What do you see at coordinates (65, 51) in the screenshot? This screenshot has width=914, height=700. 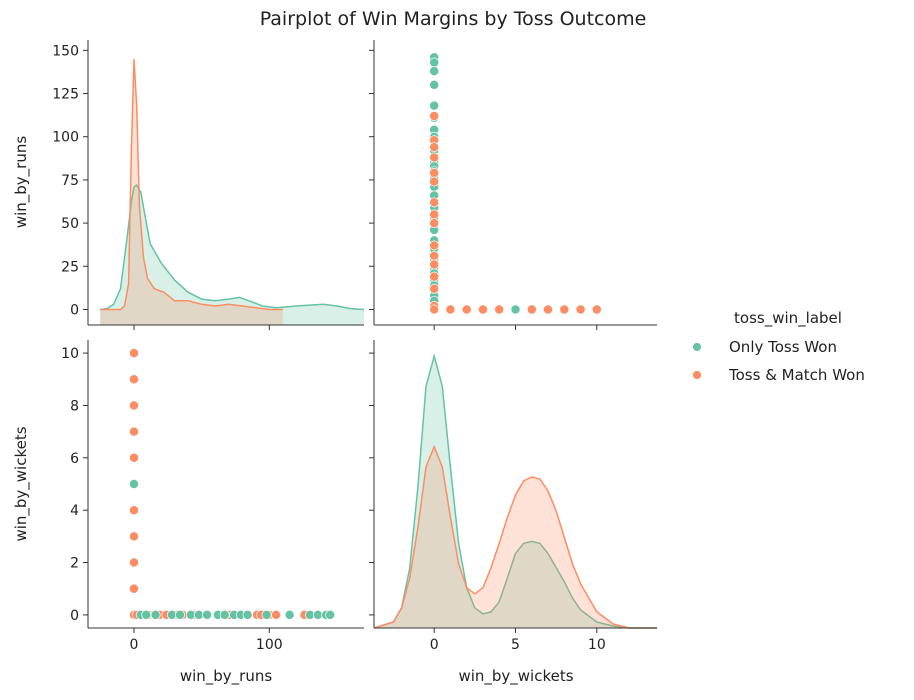 I see `y-tick-label: 150` at bounding box center [65, 51].